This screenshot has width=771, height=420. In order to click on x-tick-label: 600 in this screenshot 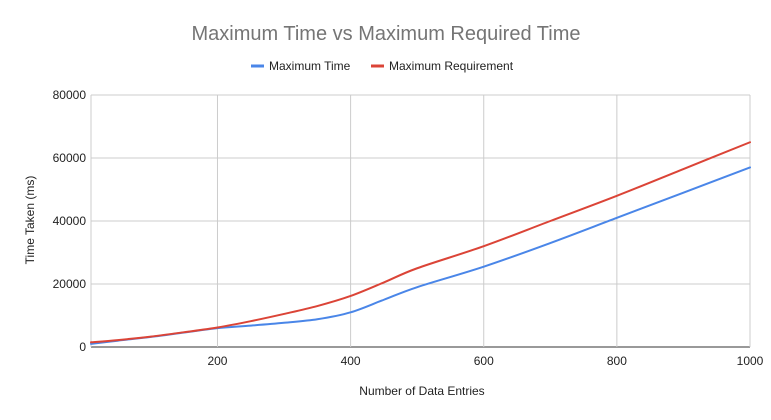, I will do `click(484, 361)`.